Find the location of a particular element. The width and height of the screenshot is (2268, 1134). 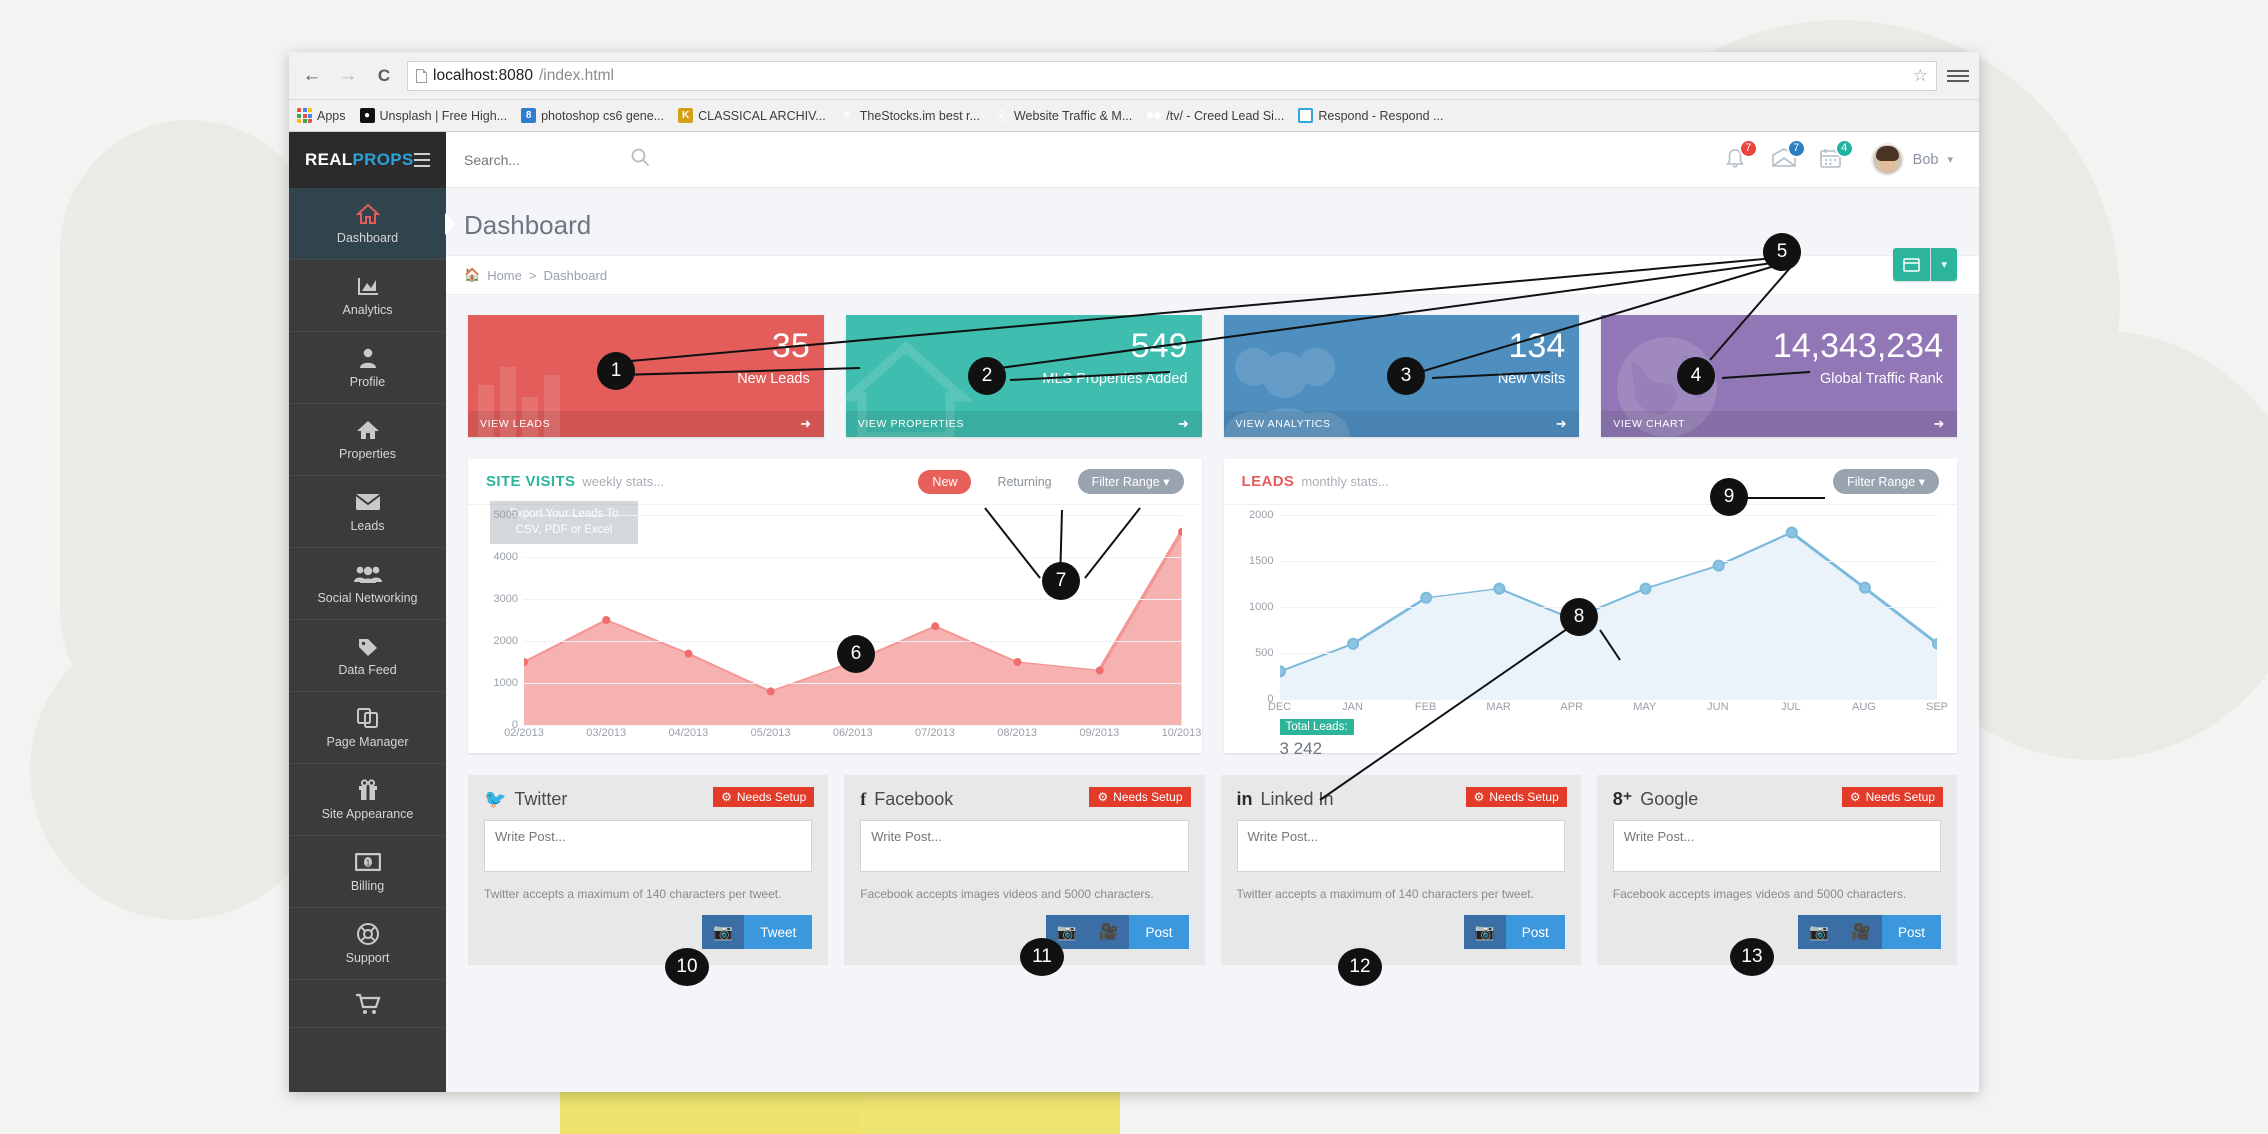

breadcrumb-home: Home is located at coordinates (504, 275).